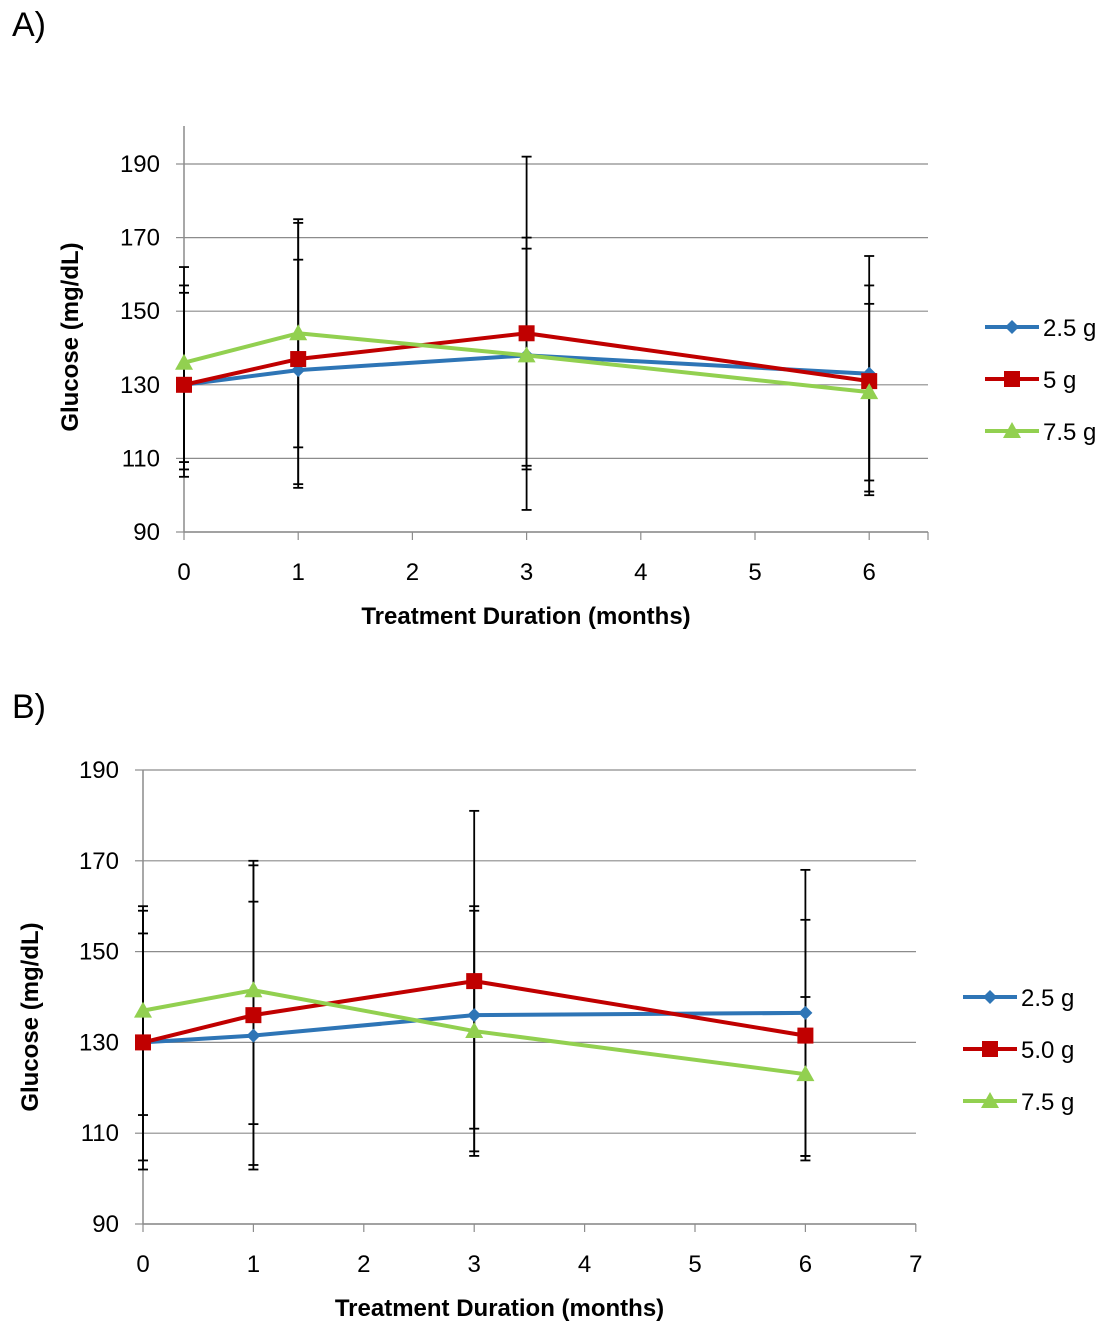 The height and width of the screenshot is (1325, 1113). I want to click on panel-b-label: B), so click(29, 707).